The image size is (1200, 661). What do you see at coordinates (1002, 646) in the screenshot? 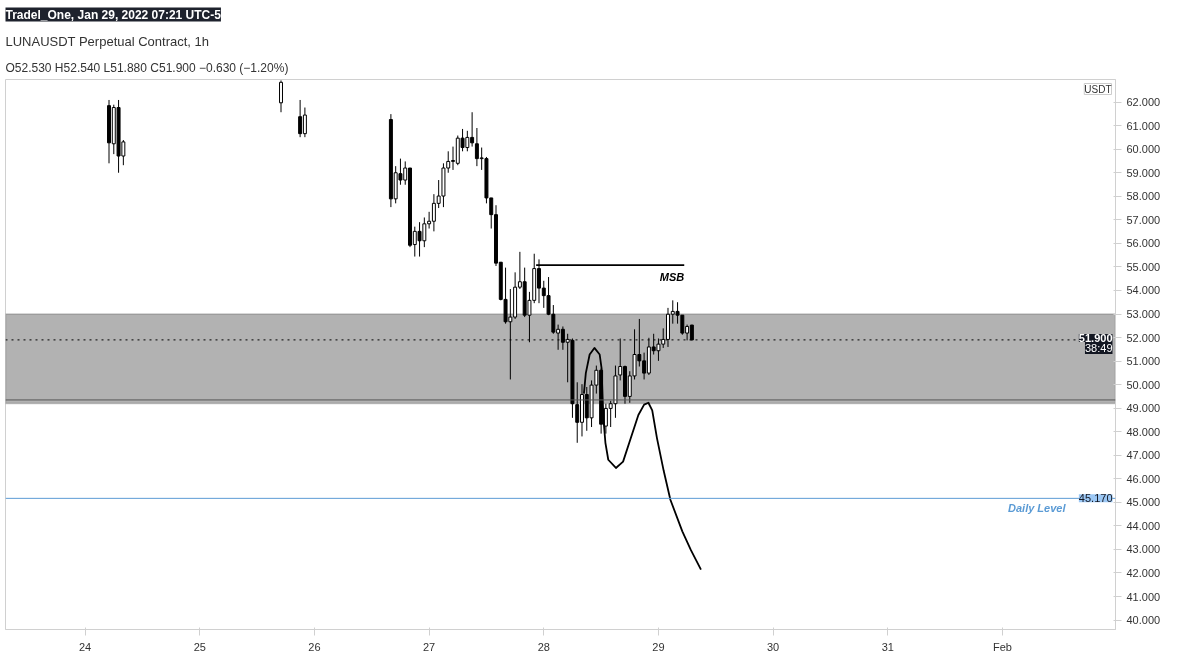
I see `x-tick-label: Feb` at bounding box center [1002, 646].